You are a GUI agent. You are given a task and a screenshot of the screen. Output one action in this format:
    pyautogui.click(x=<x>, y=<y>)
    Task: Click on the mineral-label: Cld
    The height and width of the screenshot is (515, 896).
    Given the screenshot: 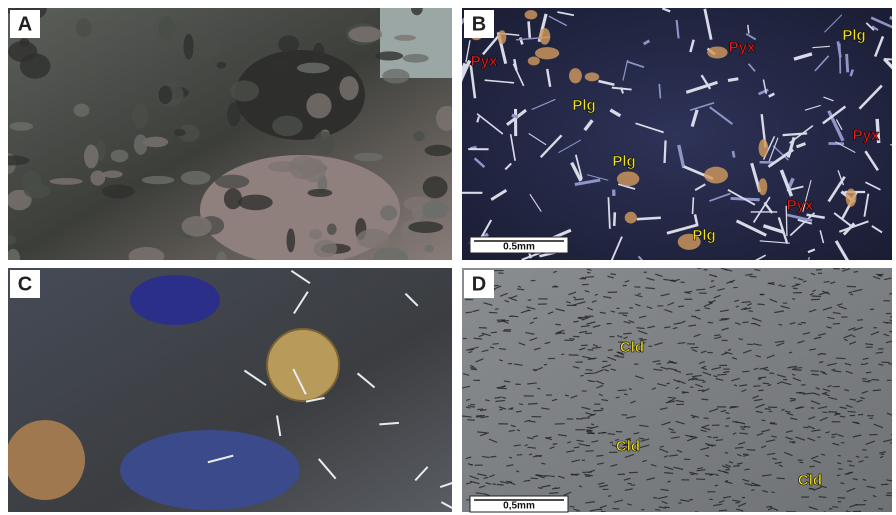 What is the action you would take?
    pyautogui.click(x=628, y=446)
    